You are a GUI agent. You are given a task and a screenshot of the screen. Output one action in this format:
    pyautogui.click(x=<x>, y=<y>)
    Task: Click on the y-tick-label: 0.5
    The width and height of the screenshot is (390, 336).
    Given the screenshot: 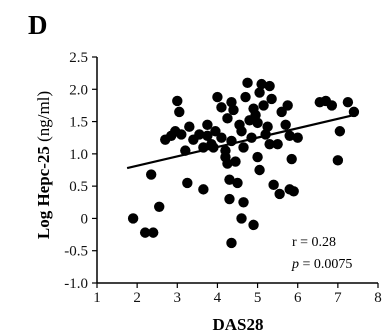 What is the action you would take?
    pyautogui.click(x=78, y=187)
    